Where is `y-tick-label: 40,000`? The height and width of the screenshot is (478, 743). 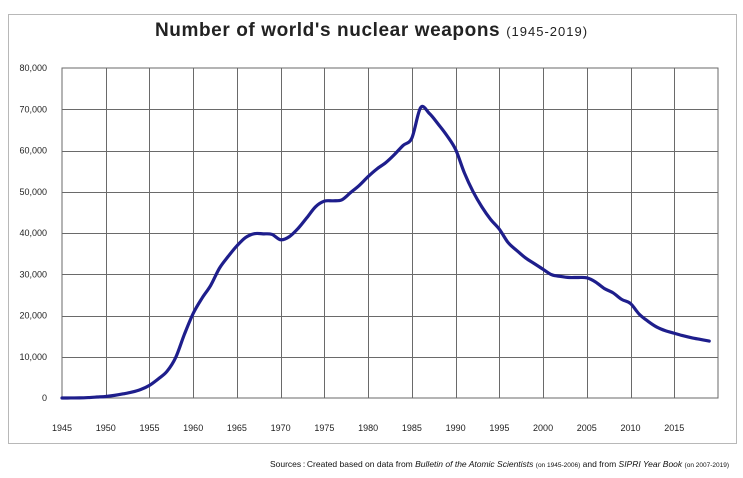 y-tick-label: 40,000 is located at coordinates (33, 233).